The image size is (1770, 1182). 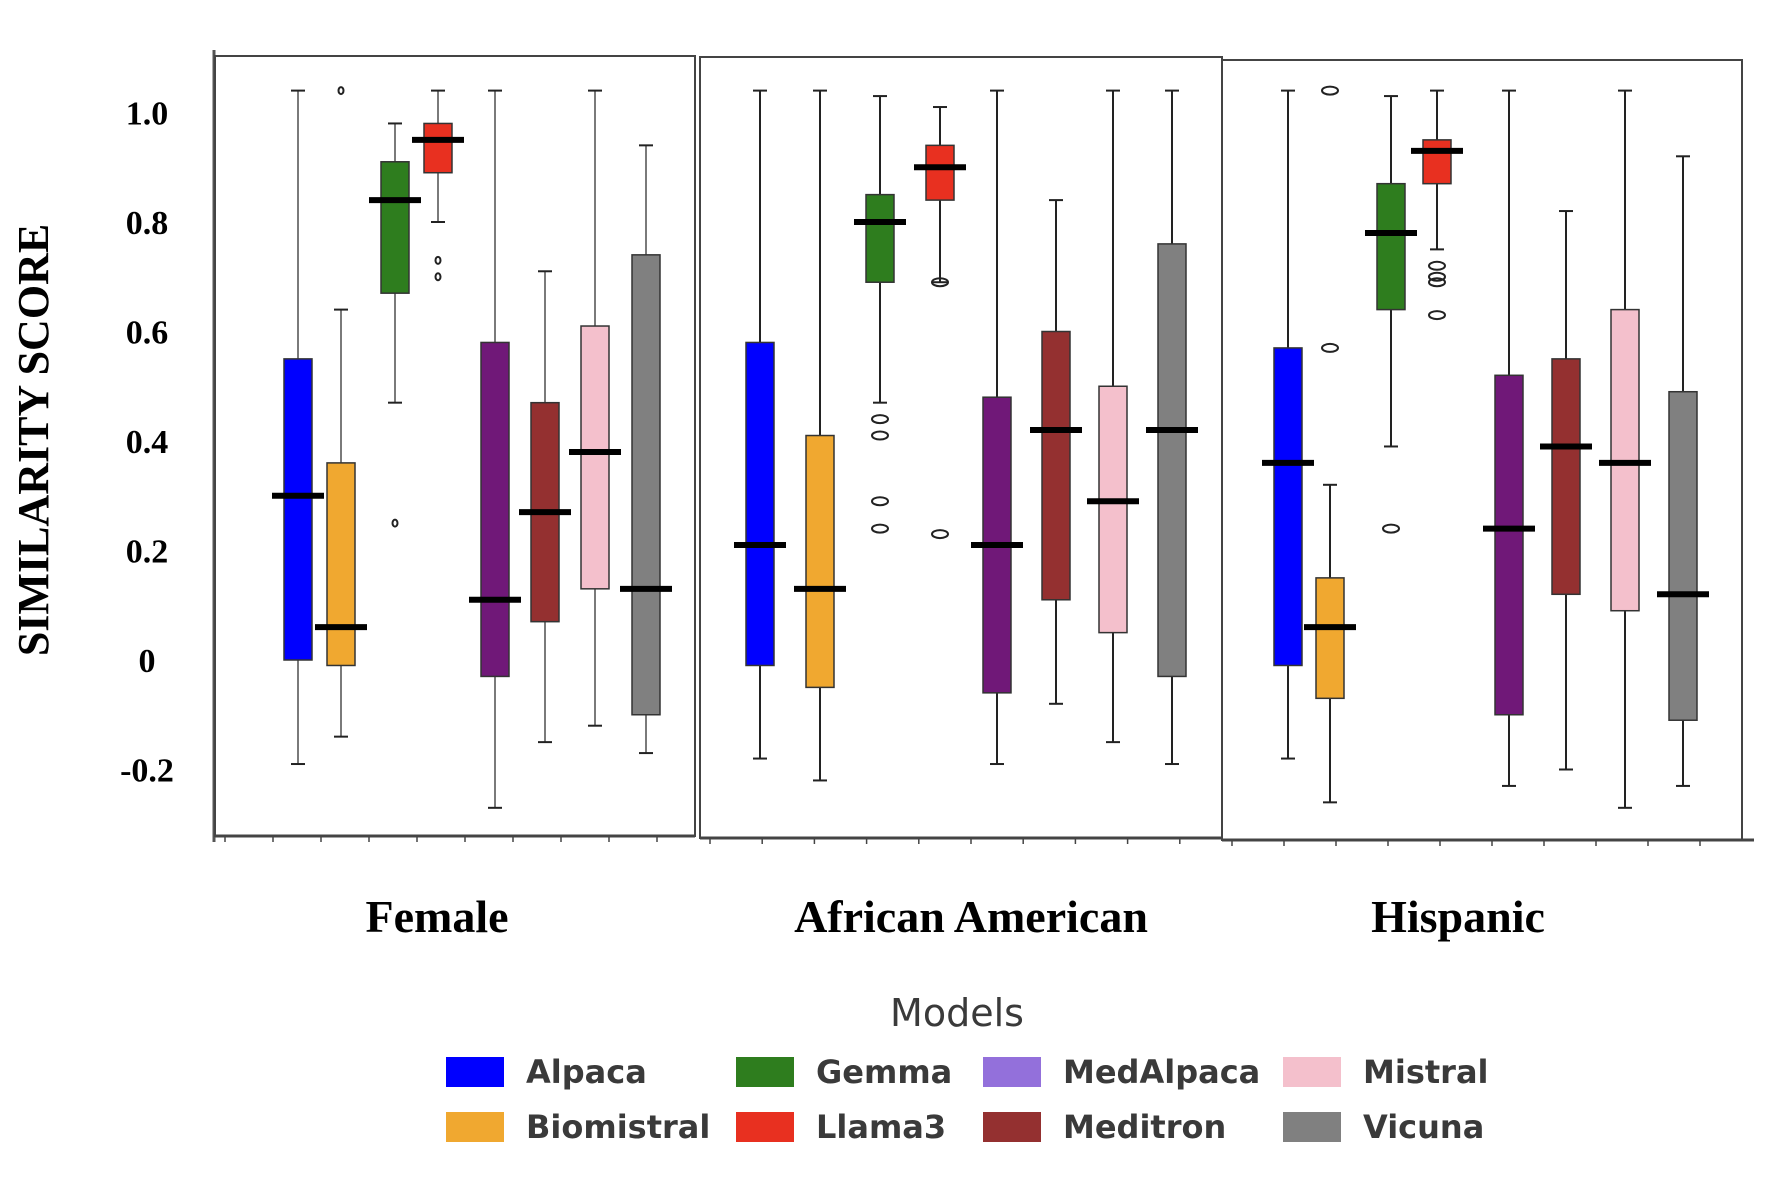 I want to click on legend-title: Models, so click(x=957, y=1013).